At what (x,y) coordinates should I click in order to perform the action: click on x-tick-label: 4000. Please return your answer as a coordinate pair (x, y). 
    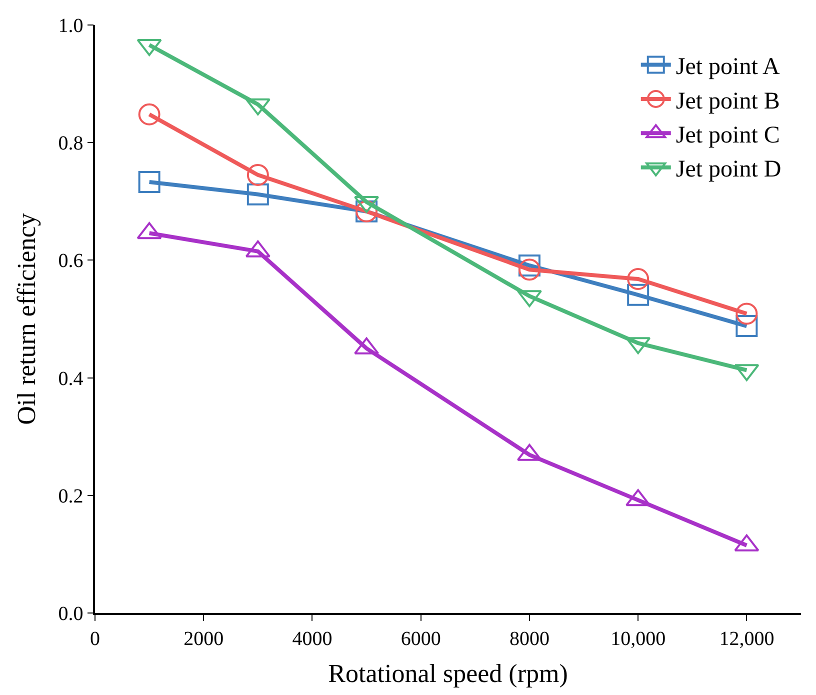
    Looking at the image, I should click on (312, 639).